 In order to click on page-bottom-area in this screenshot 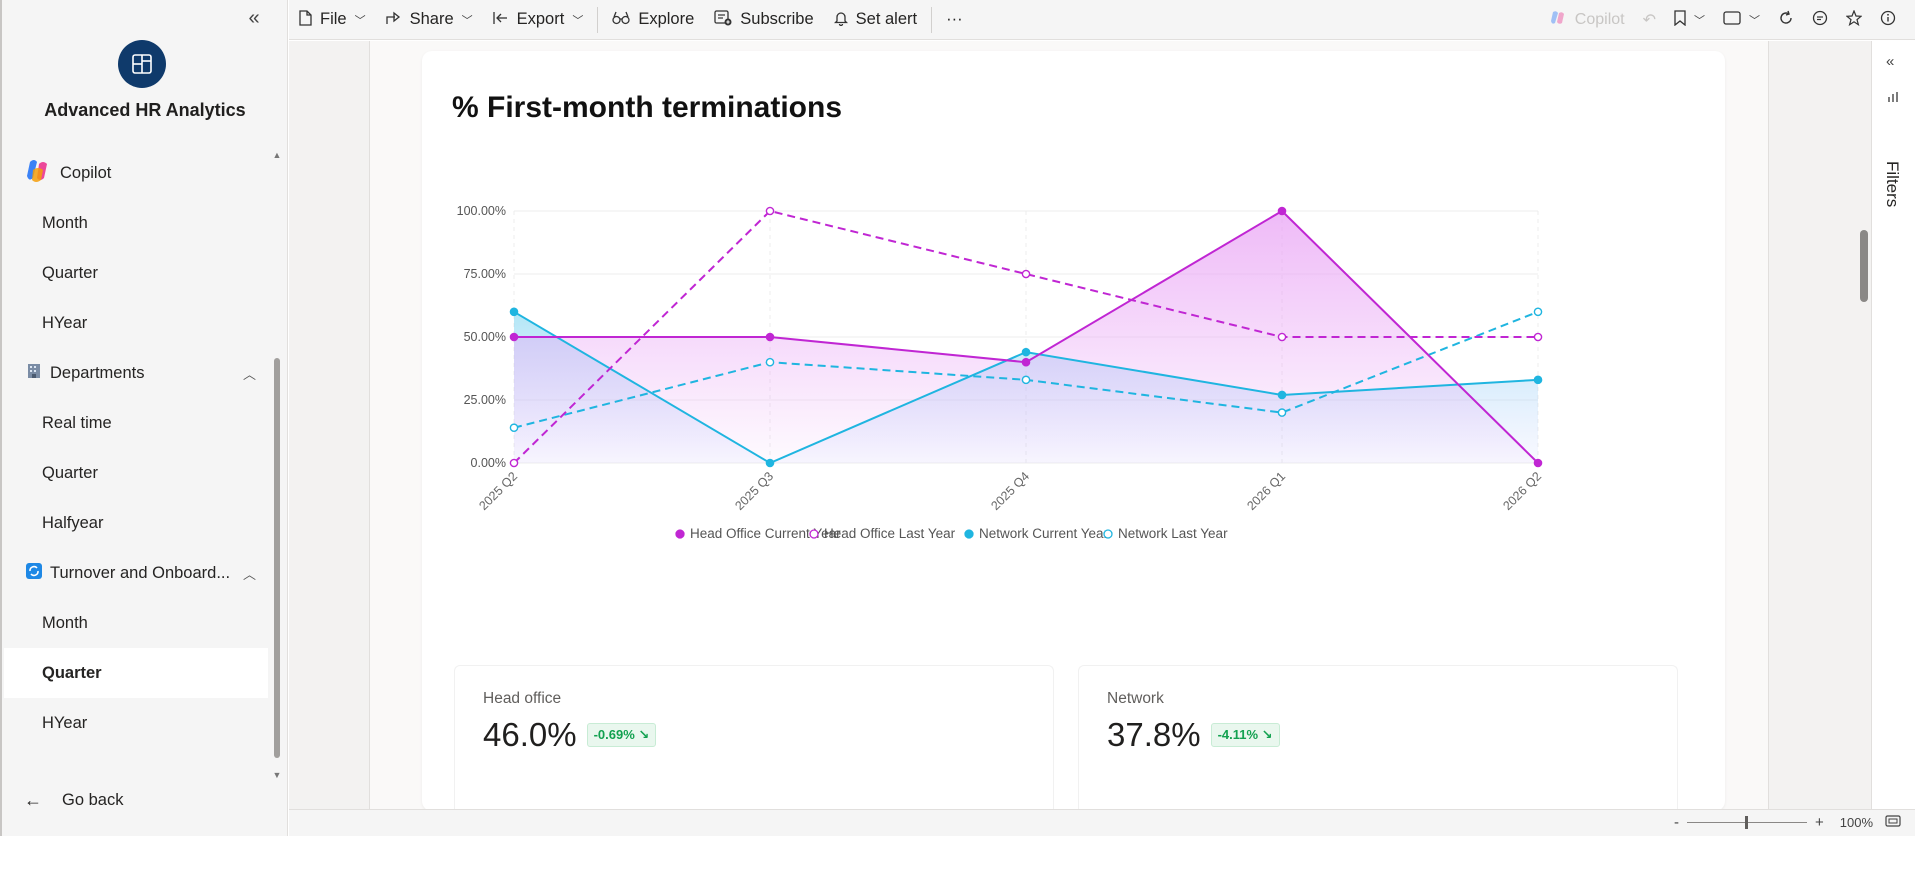, I will do `click(957, 859)`.